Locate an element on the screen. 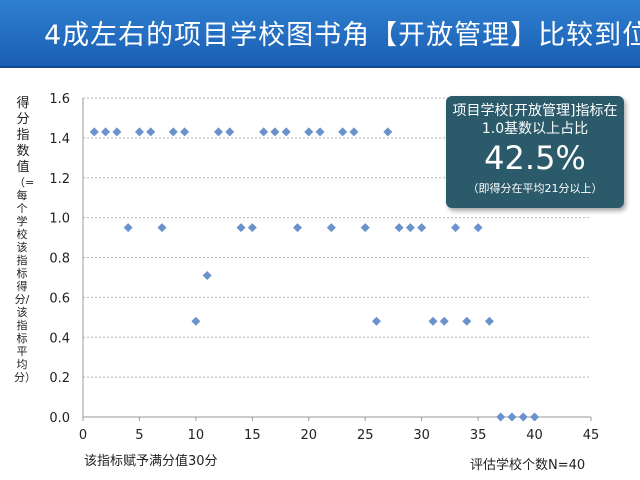  y-tick-label: 1.4 is located at coordinates (59, 139).